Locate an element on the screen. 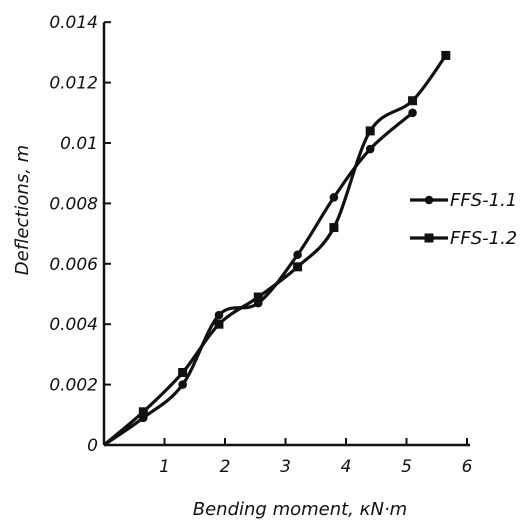  legend-item-ffs-1-1: FFS-1.1 is located at coordinates (463, 200).